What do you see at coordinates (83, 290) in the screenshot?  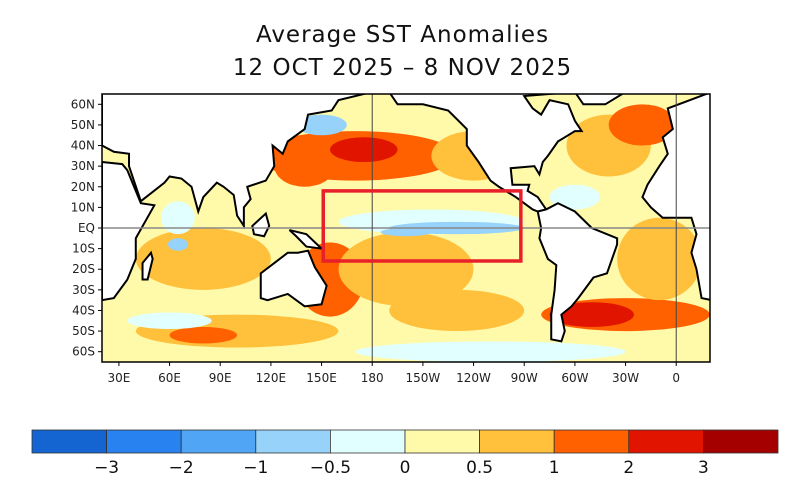 I see `lat-label: 30S` at bounding box center [83, 290].